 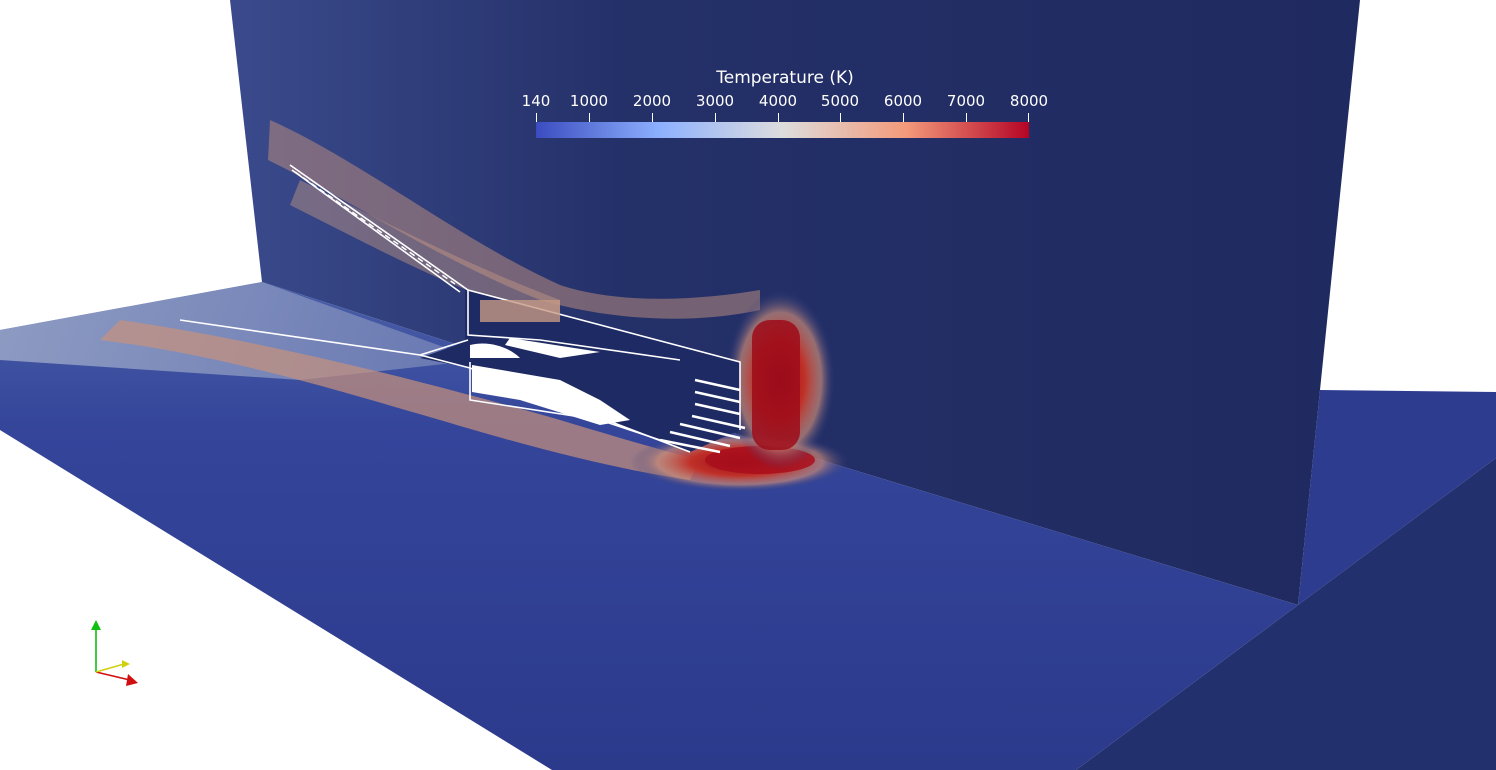 I want to click on wall-lower-face, so click(x=1286, y=614).